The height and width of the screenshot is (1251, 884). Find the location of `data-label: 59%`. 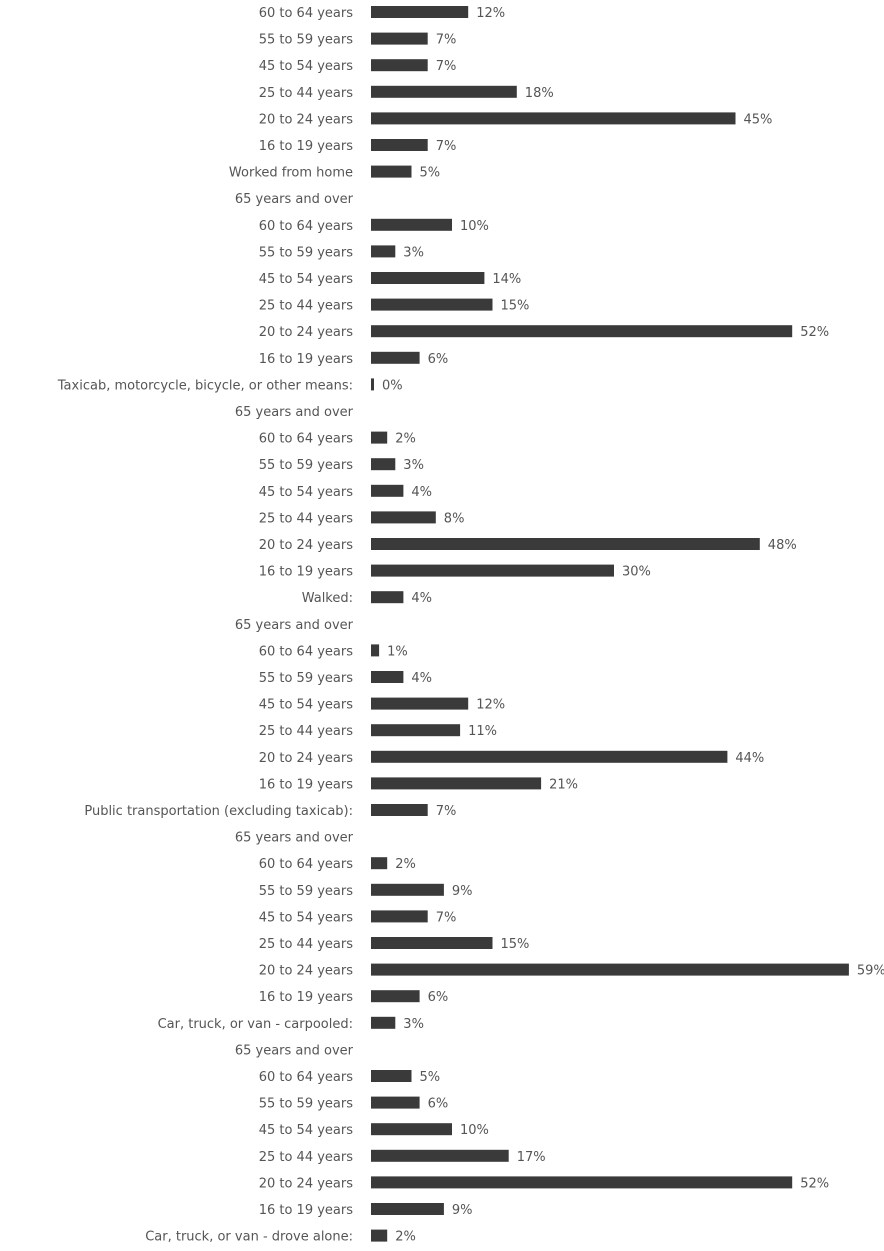

data-label: 59% is located at coordinates (870, 971).